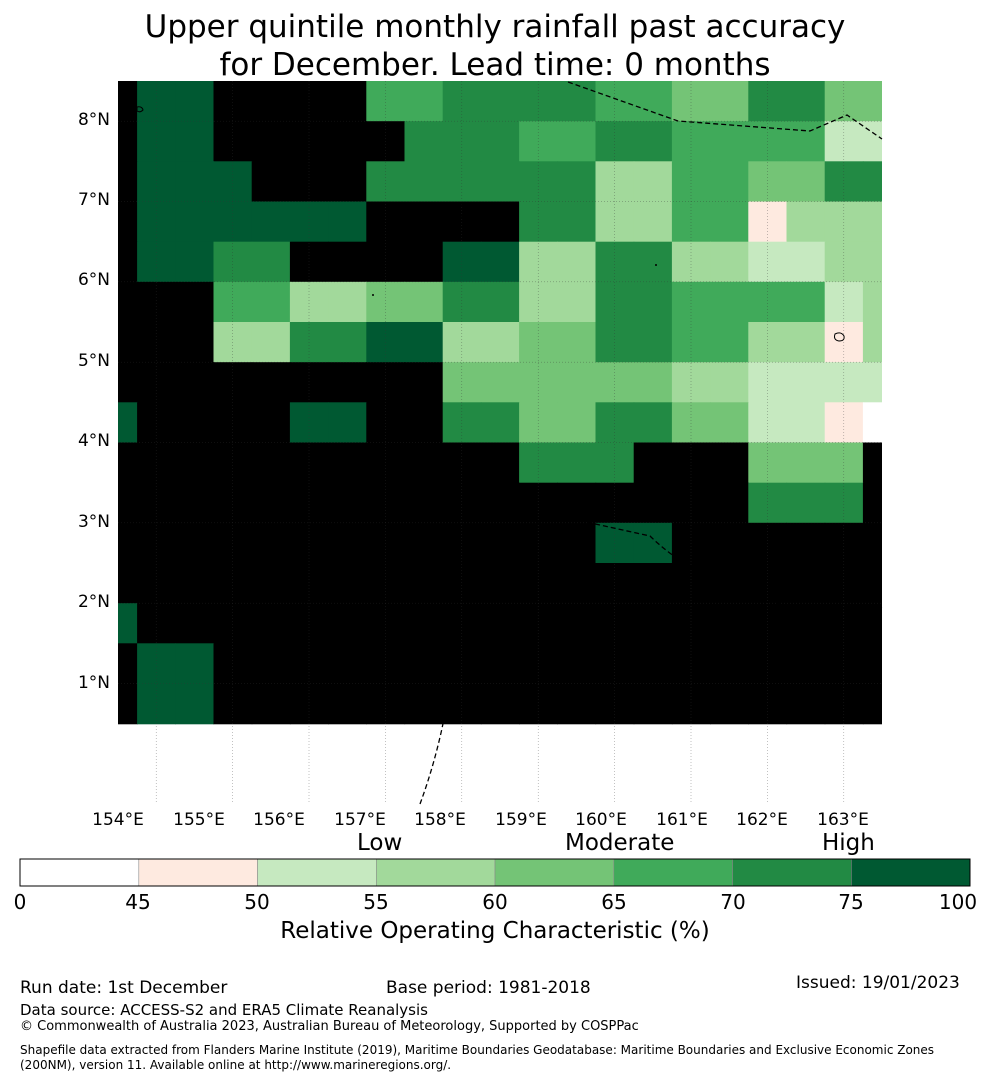 Image resolution: width=990 pixels, height=1080 pixels. Describe the element at coordinates (601, 820) in the screenshot. I see `lon-label: 160°E` at that location.